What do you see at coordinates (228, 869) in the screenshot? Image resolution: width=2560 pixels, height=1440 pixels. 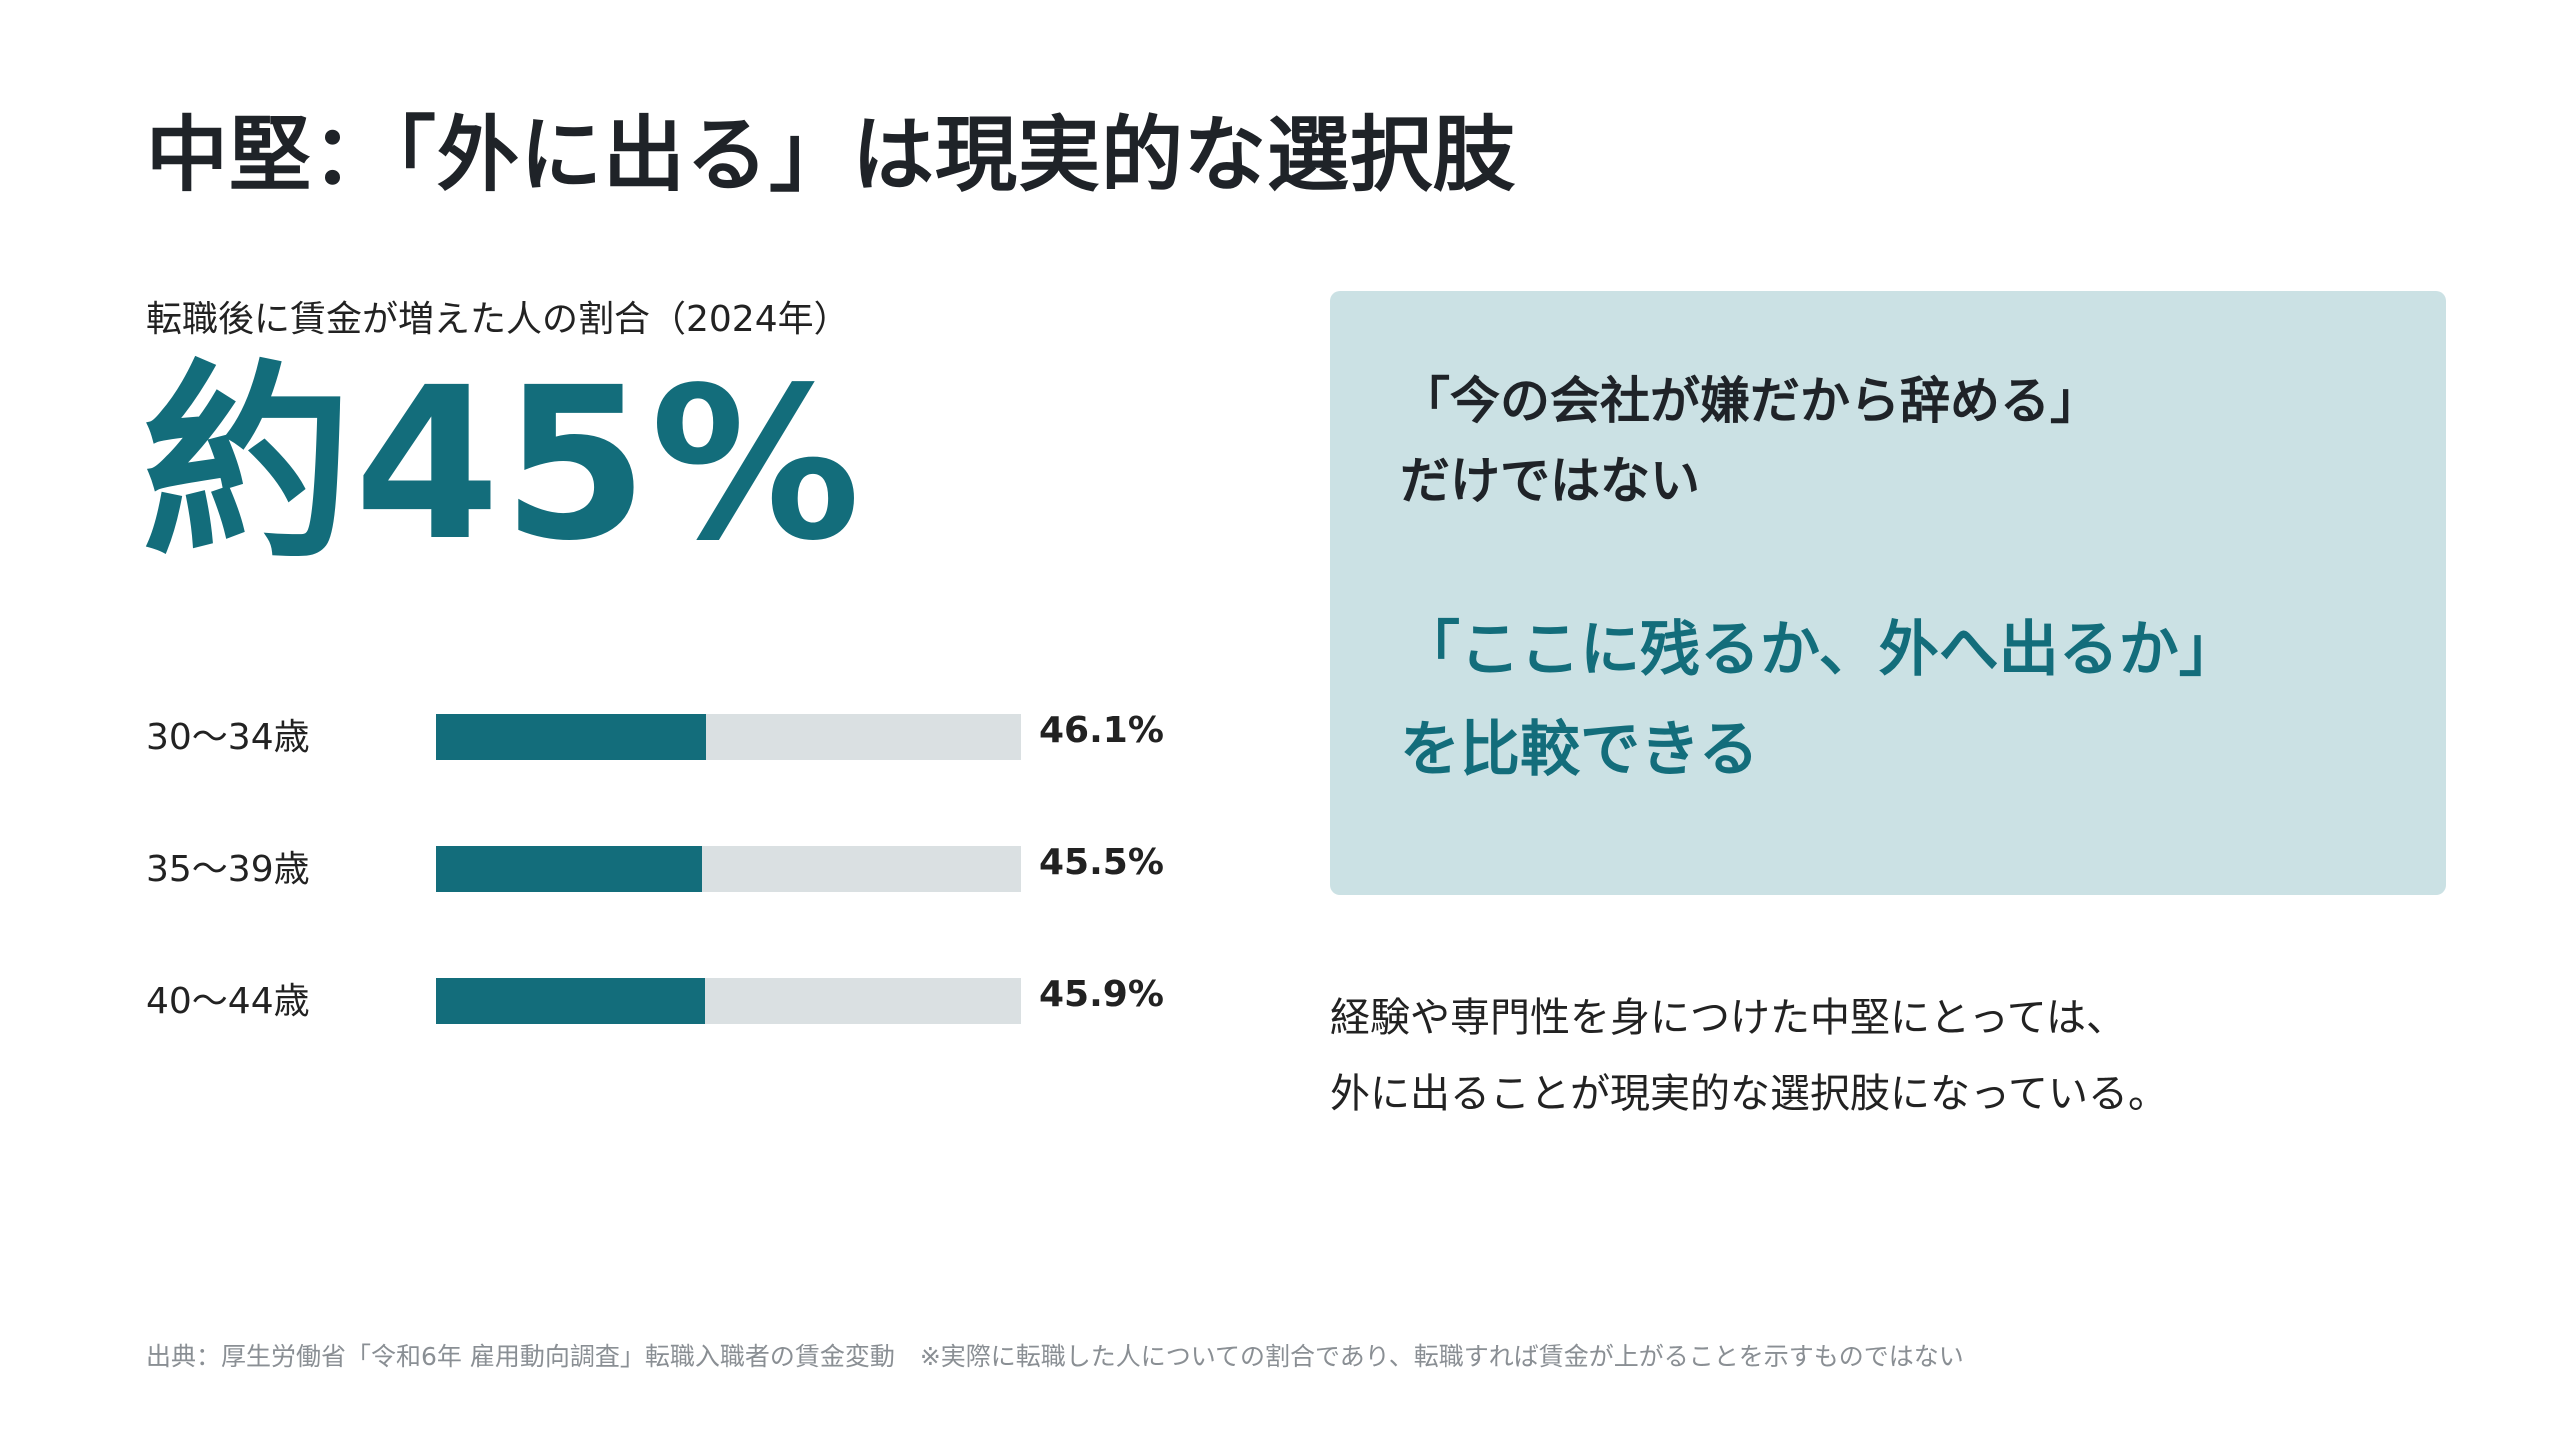 I see `bar-category-label: 35〜39歳` at bounding box center [228, 869].